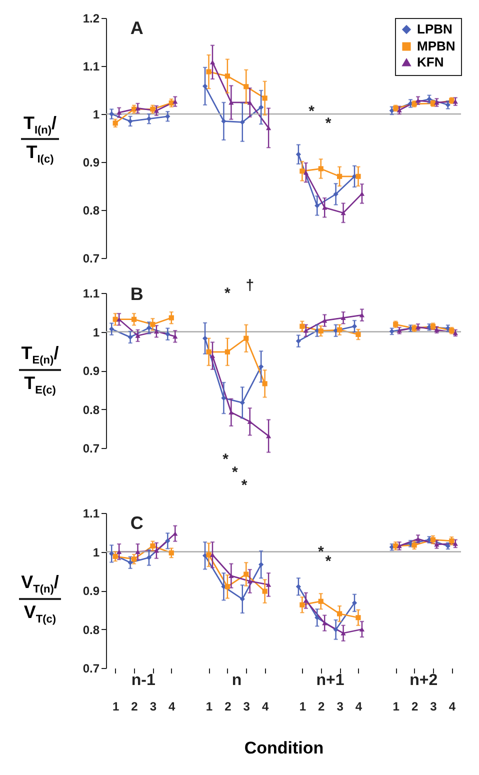  Describe the element at coordinates (436, 46) in the screenshot. I see `legend-label: MPBN` at that location.